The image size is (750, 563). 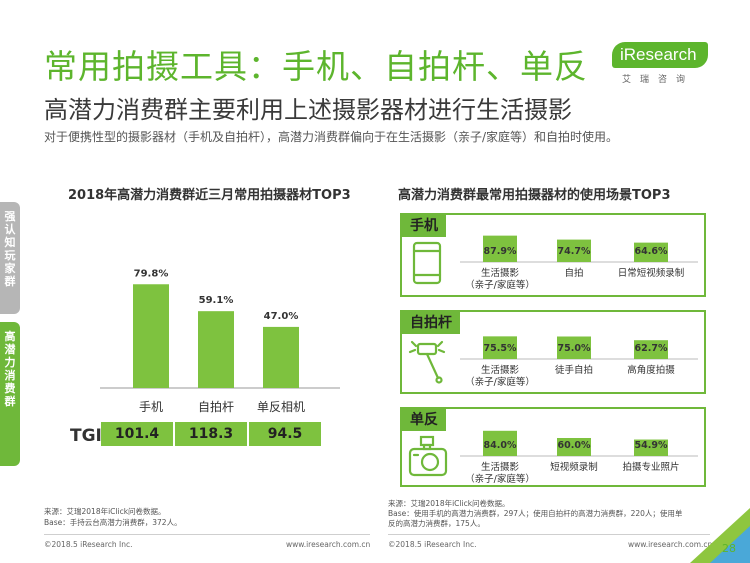 What do you see at coordinates (553, 457) in the screenshot?
I see `scenario-bar-chart: 84.0% 生活摄影（亲子/家庭等） 60.0% 短视频录制 54.9% 拍摄专业照片` at bounding box center [553, 457].